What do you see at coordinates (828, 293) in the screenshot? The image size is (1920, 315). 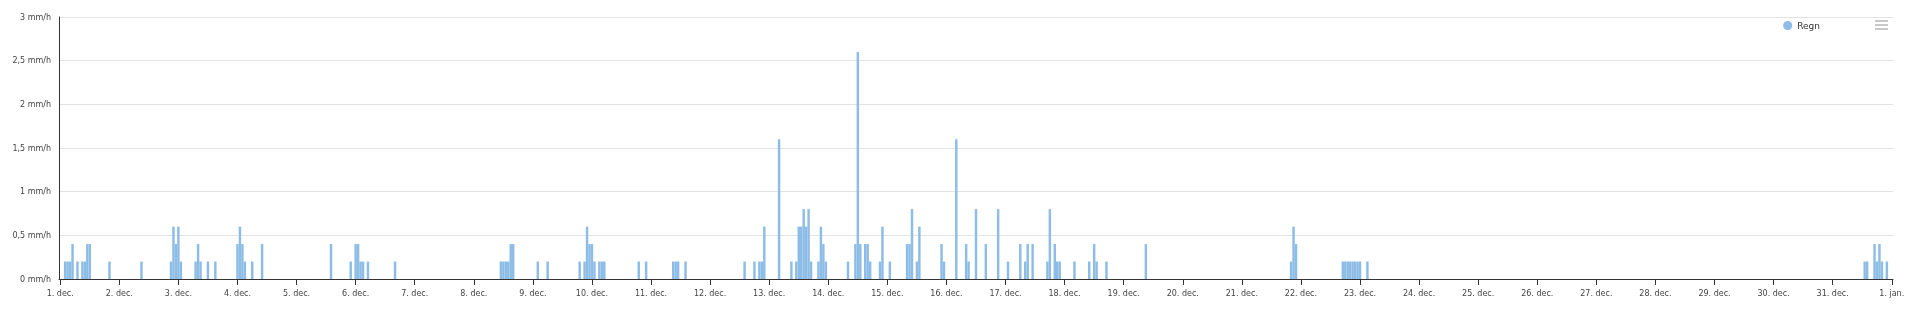 I see `x-tick-label: 14. dec.` at bounding box center [828, 293].